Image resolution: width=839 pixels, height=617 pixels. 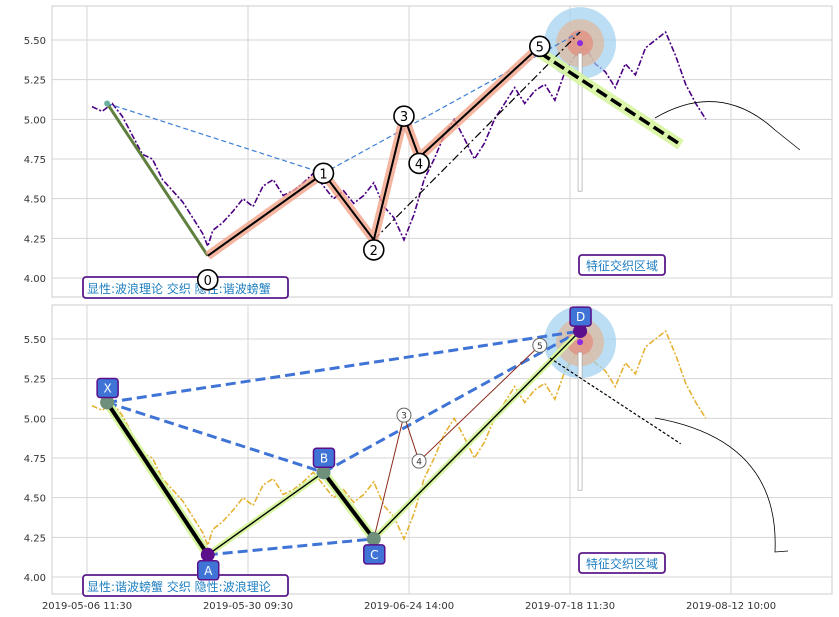 I want to click on x-tick-label: 2019-08-12 10:00, so click(x=731, y=606).